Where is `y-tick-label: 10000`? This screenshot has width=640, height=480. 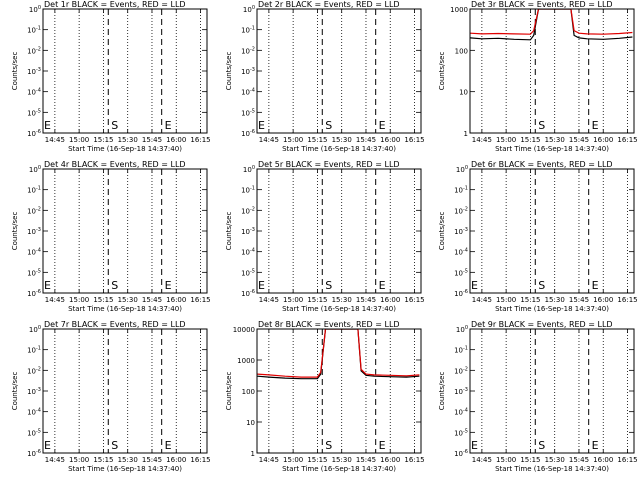
y-tick-label: 10000 is located at coordinates (244, 330).